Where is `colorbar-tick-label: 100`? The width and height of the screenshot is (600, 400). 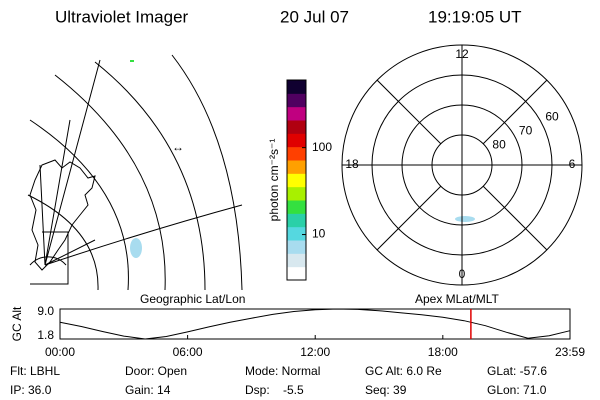 colorbar-tick-label: 100 is located at coordinates (322, 147).